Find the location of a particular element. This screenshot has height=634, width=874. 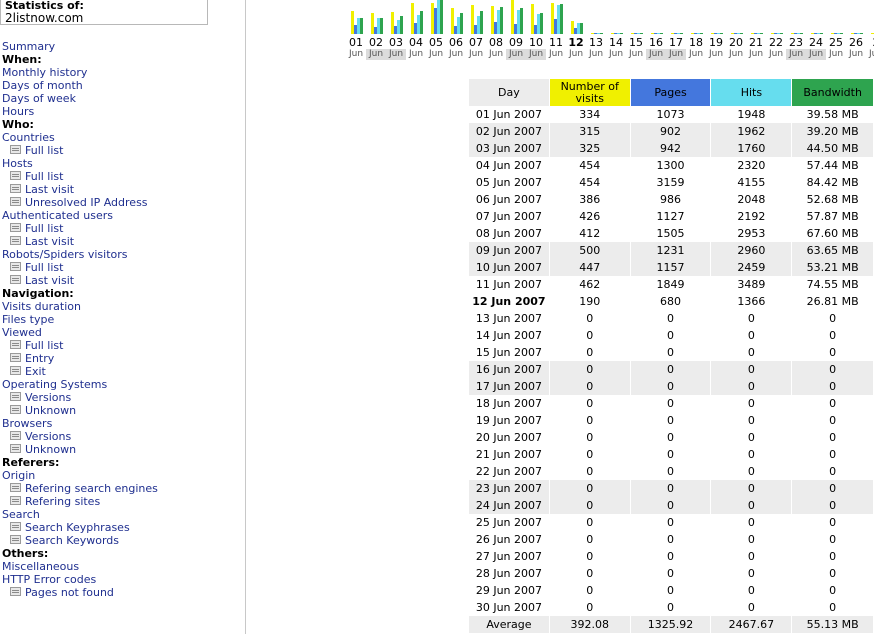

chart-day-label: 06 is located at coordinates (456, 42).